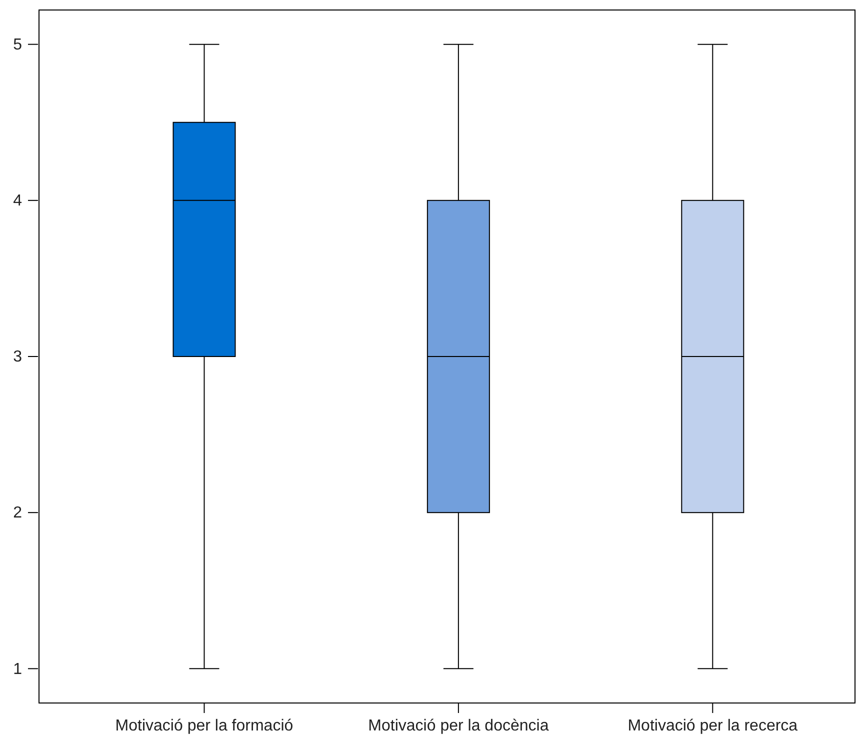 The width and height of the screenshot is (862, 740). Describe the element at coordinates (17, 45) in the screenshot. I see `y-tick-label: 5` at that location.